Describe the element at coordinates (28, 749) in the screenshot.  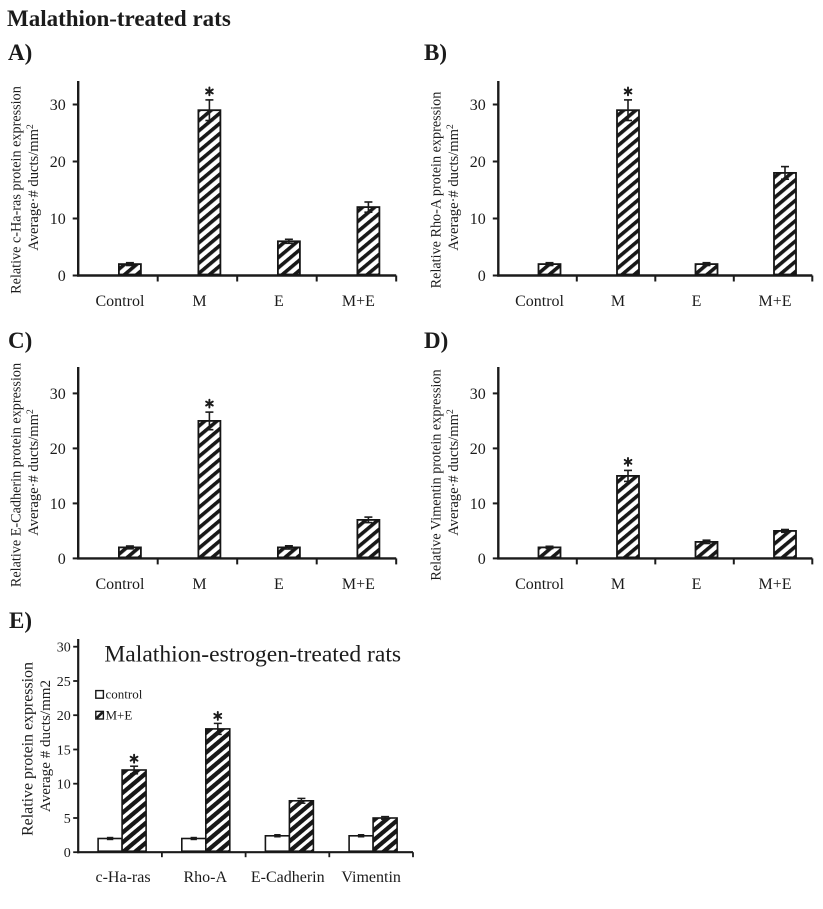
I see `svg-text: Relative protein expression` at that location.